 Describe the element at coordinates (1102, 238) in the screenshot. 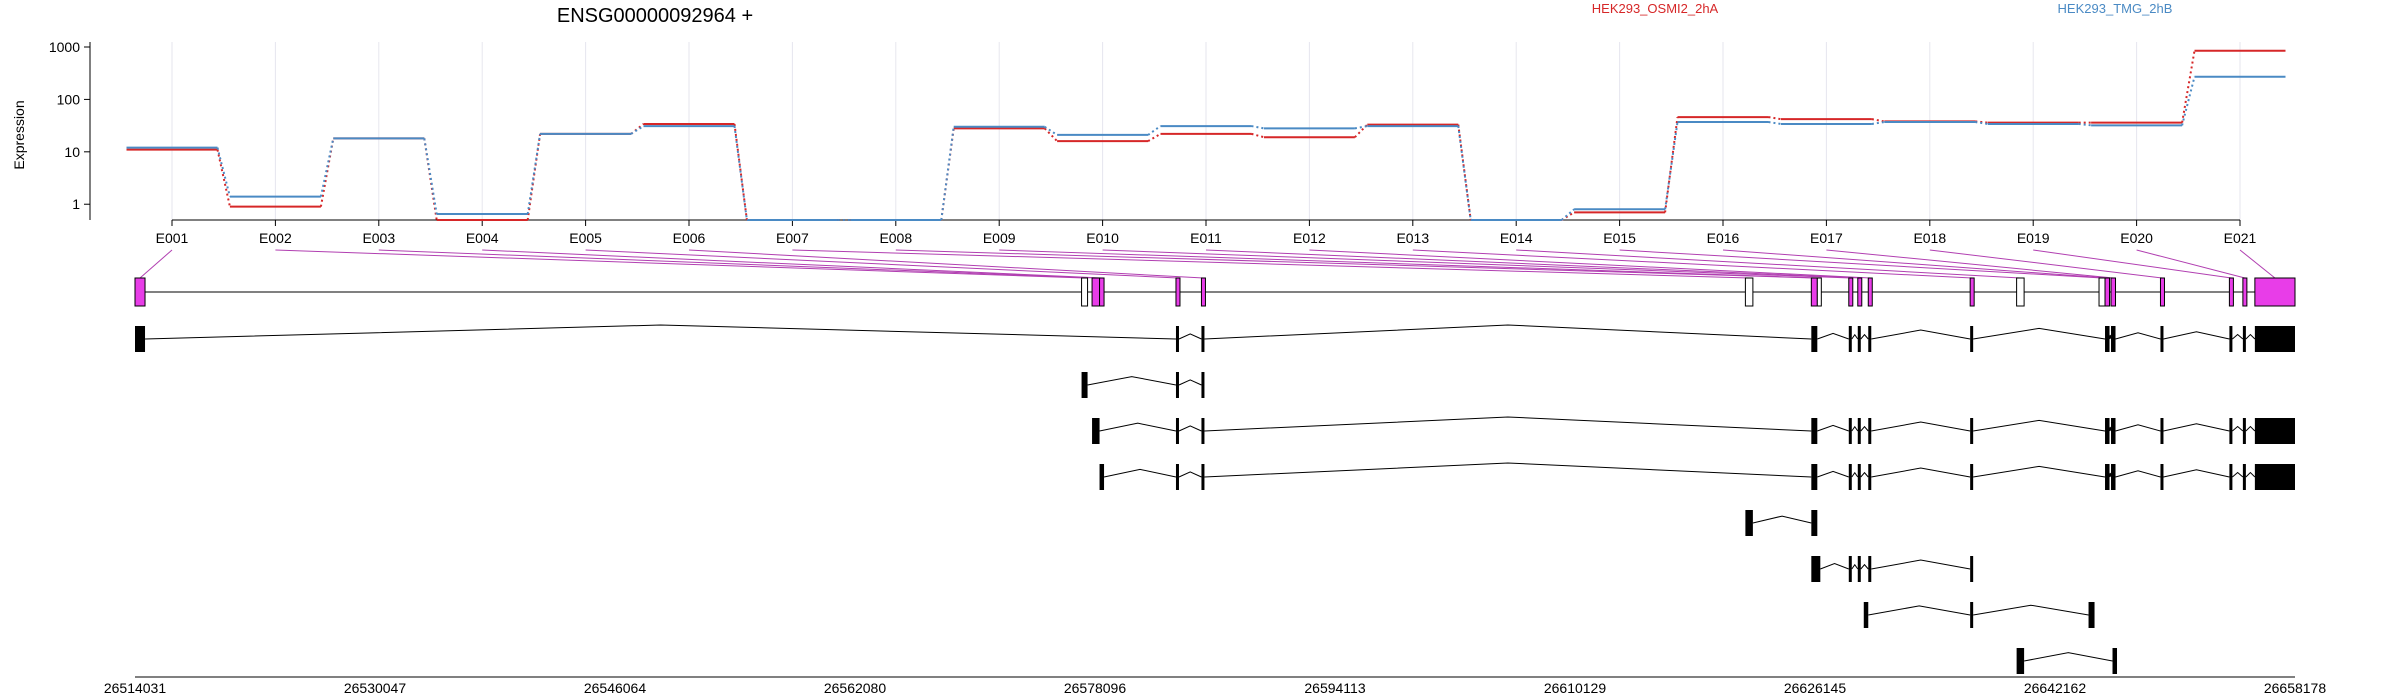

I see `x-tick-label: E010` at that location.